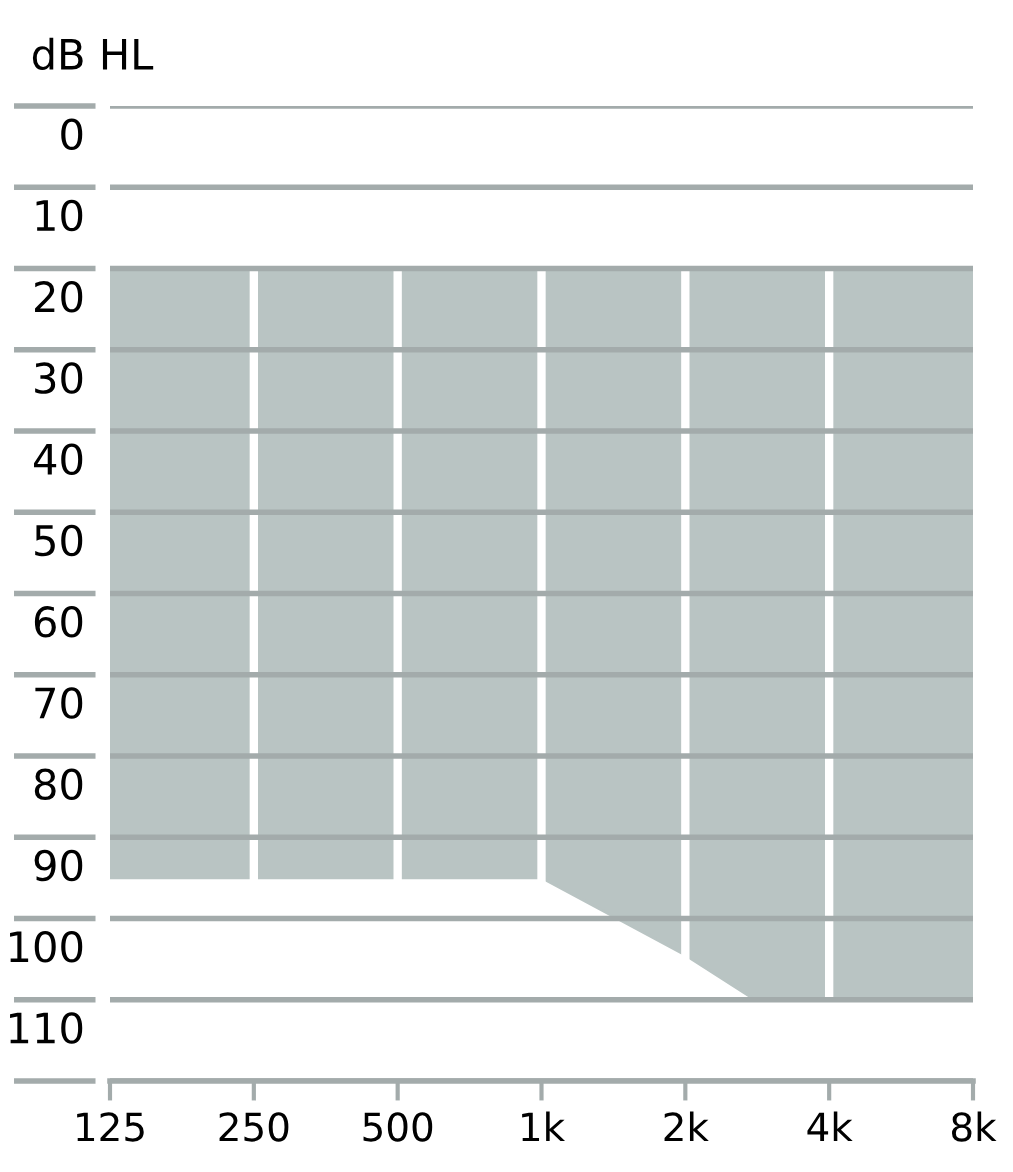  Describe the element at coordinates (46, 1028) in the screenshot. I see `y-tick-label: 110` at that location.